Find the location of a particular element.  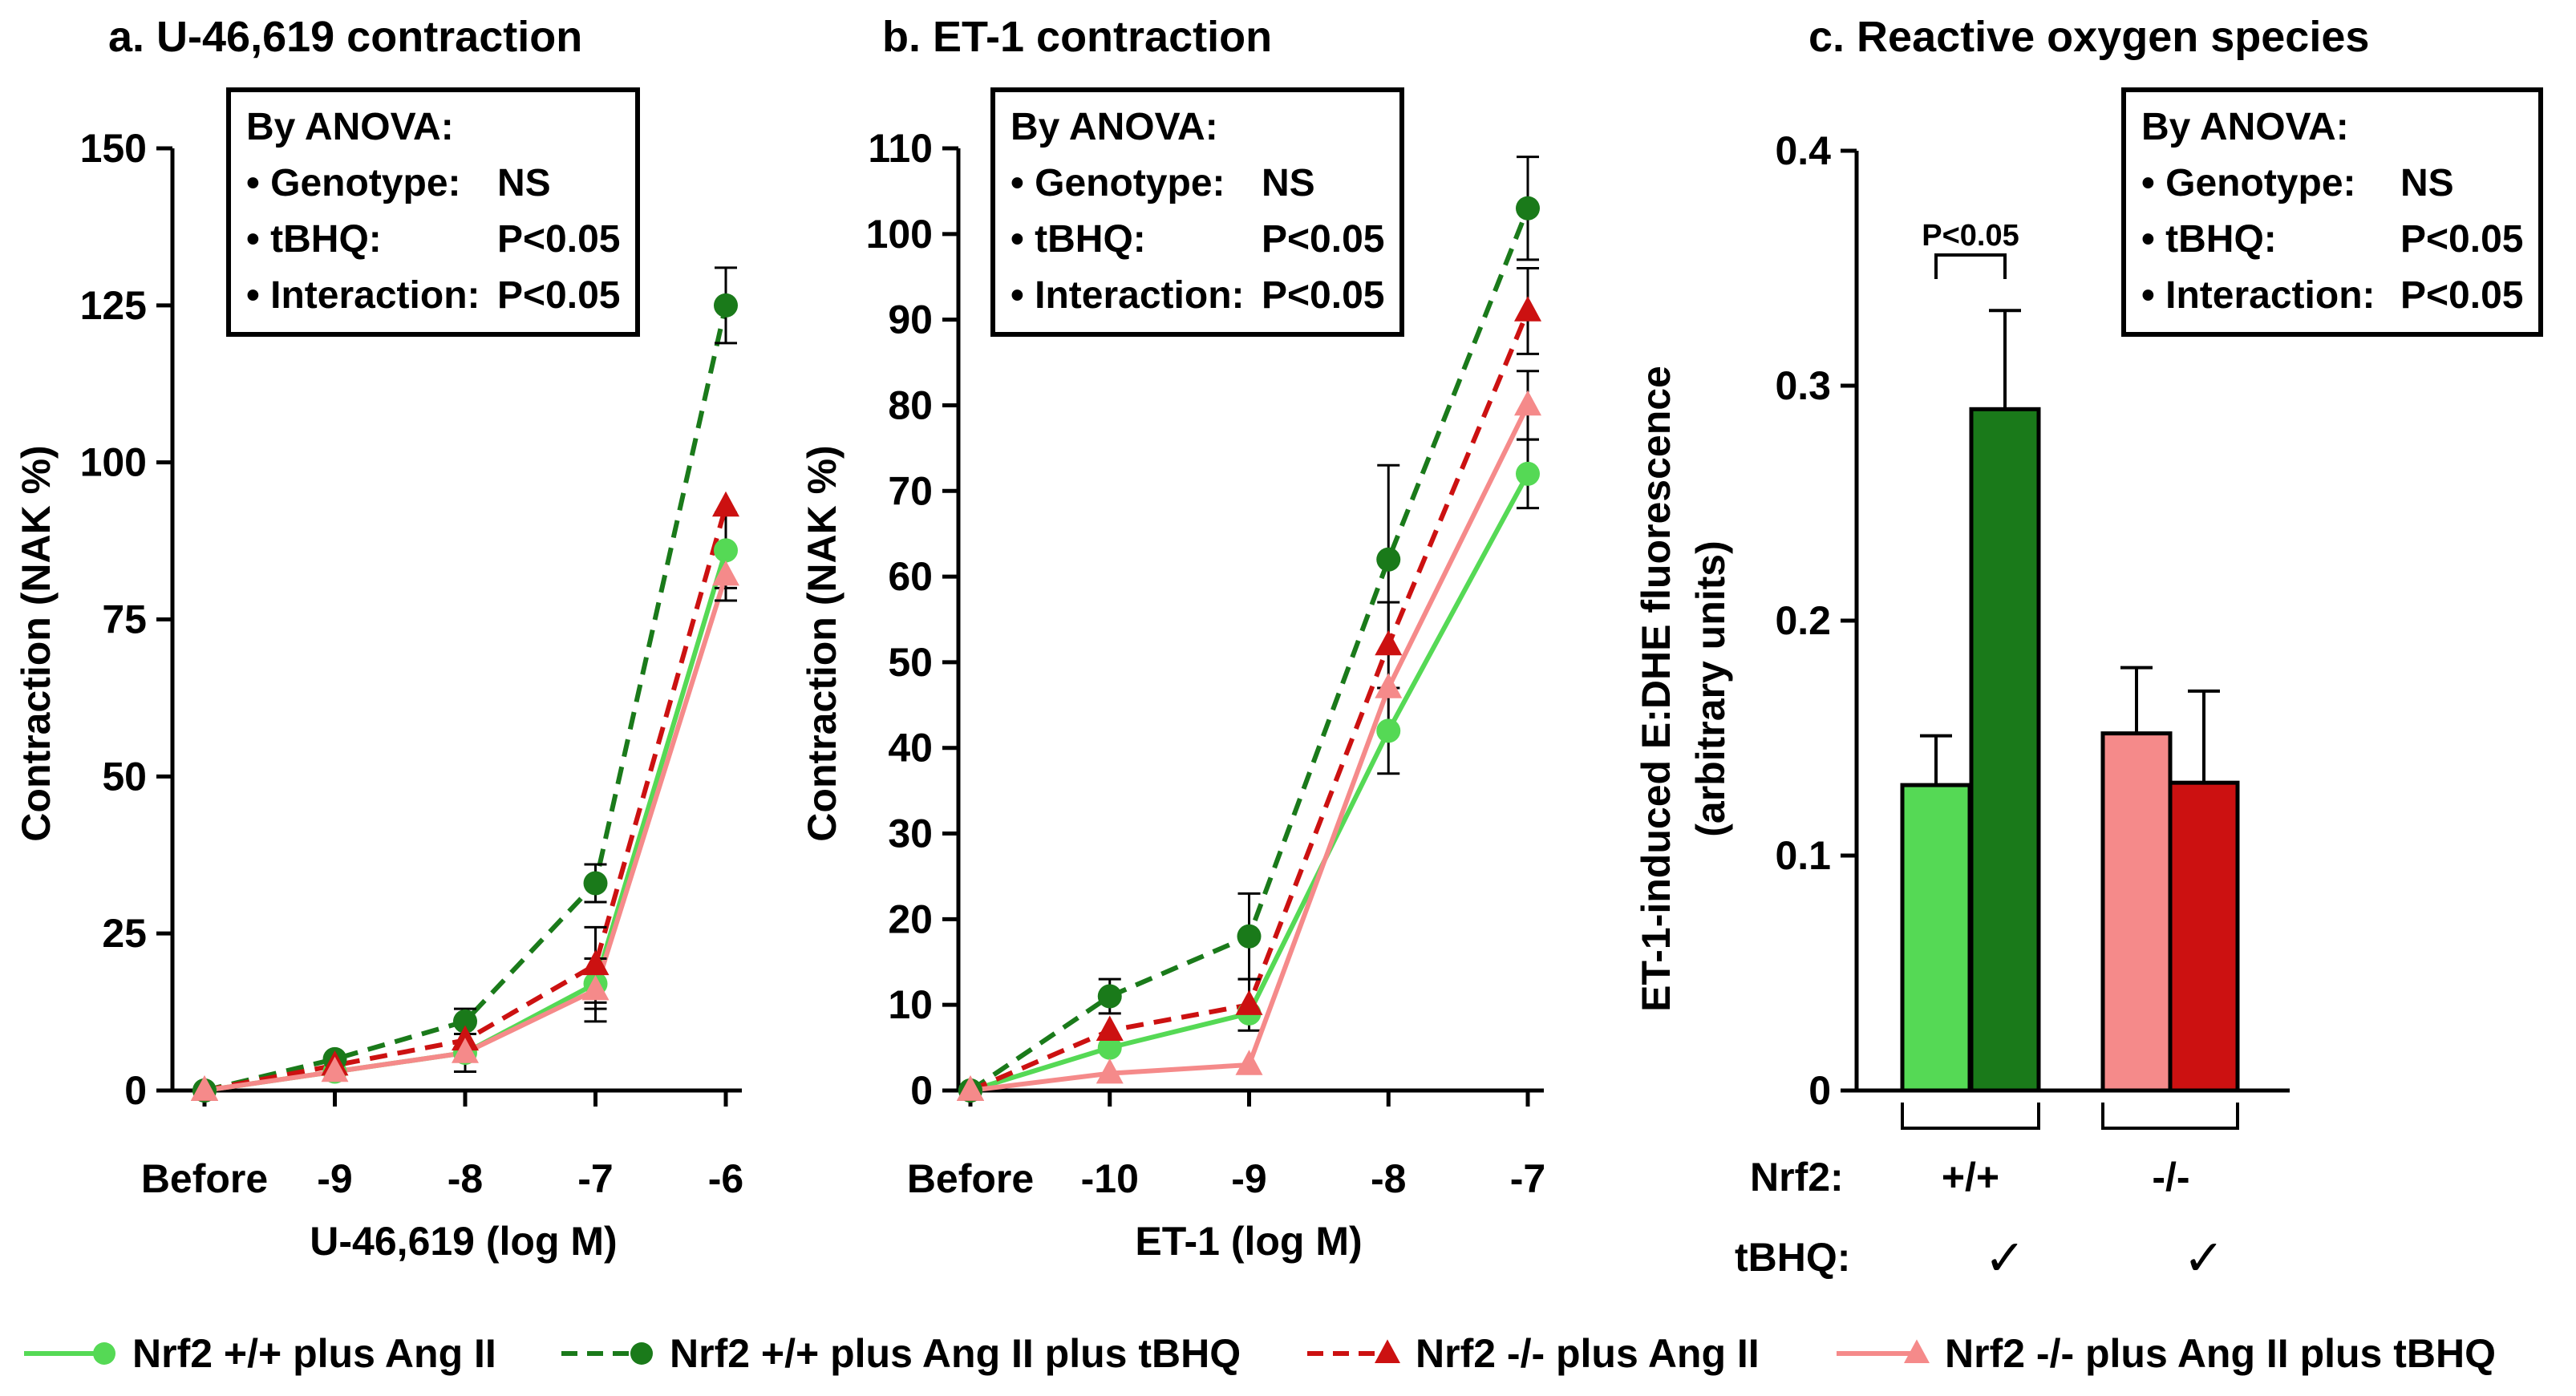

c-y-tick-label-2: 0.2 is located at coordinates (1803, 620).